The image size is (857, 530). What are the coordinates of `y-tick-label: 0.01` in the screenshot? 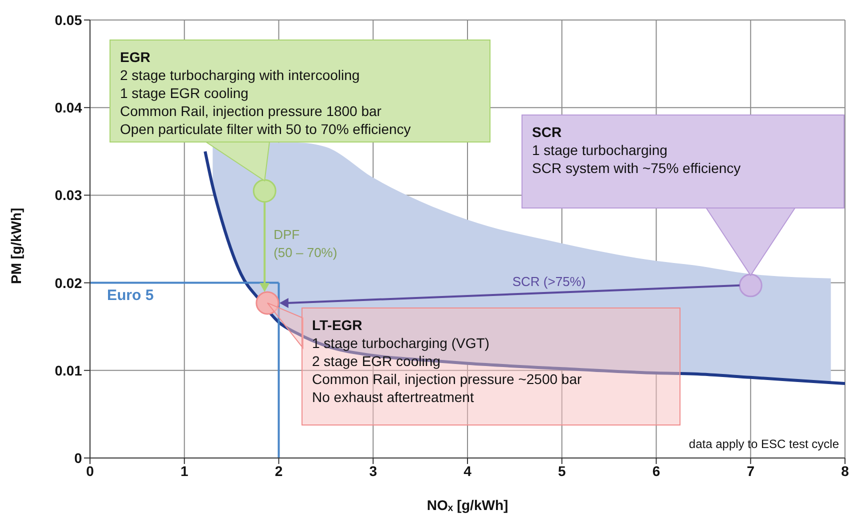 It's located at (68, 370).